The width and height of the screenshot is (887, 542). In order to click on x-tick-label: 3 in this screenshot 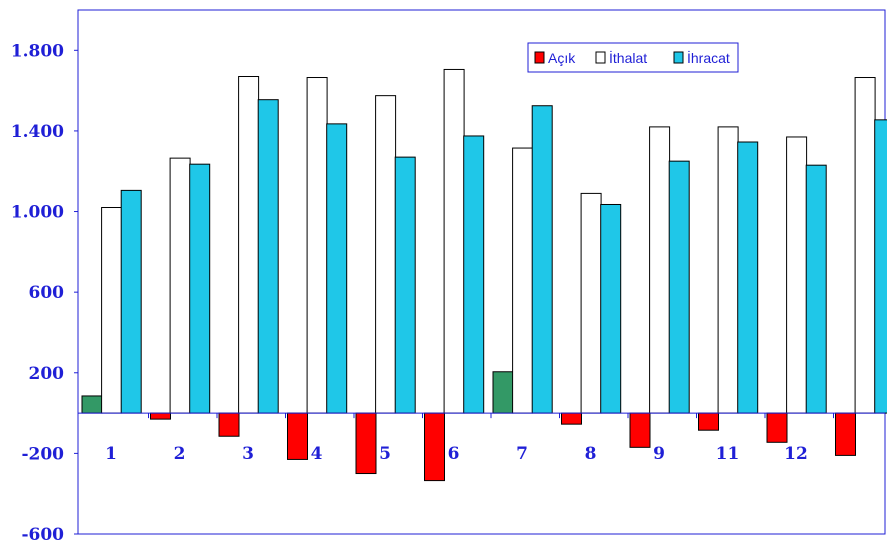, I will do `click(248, 454)`.